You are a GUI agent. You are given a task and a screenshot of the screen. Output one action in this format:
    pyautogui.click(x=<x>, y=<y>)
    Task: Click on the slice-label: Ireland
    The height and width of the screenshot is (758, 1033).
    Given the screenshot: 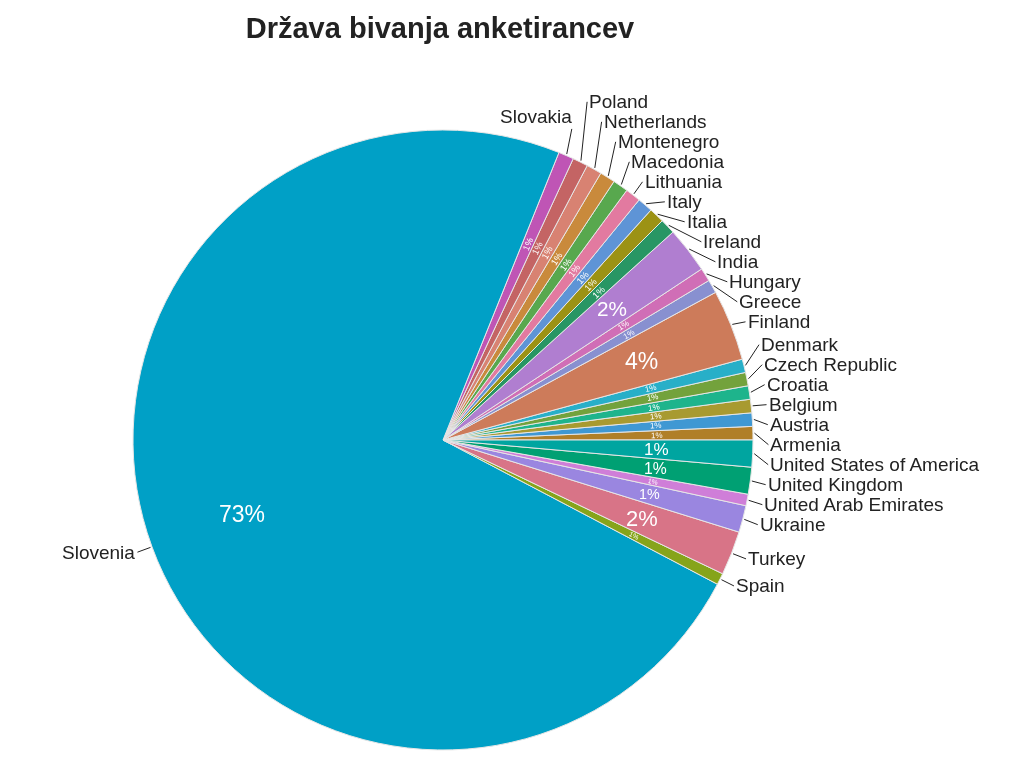 What is the action you would take?
    pyautogui.click(x=732, y=241)
    